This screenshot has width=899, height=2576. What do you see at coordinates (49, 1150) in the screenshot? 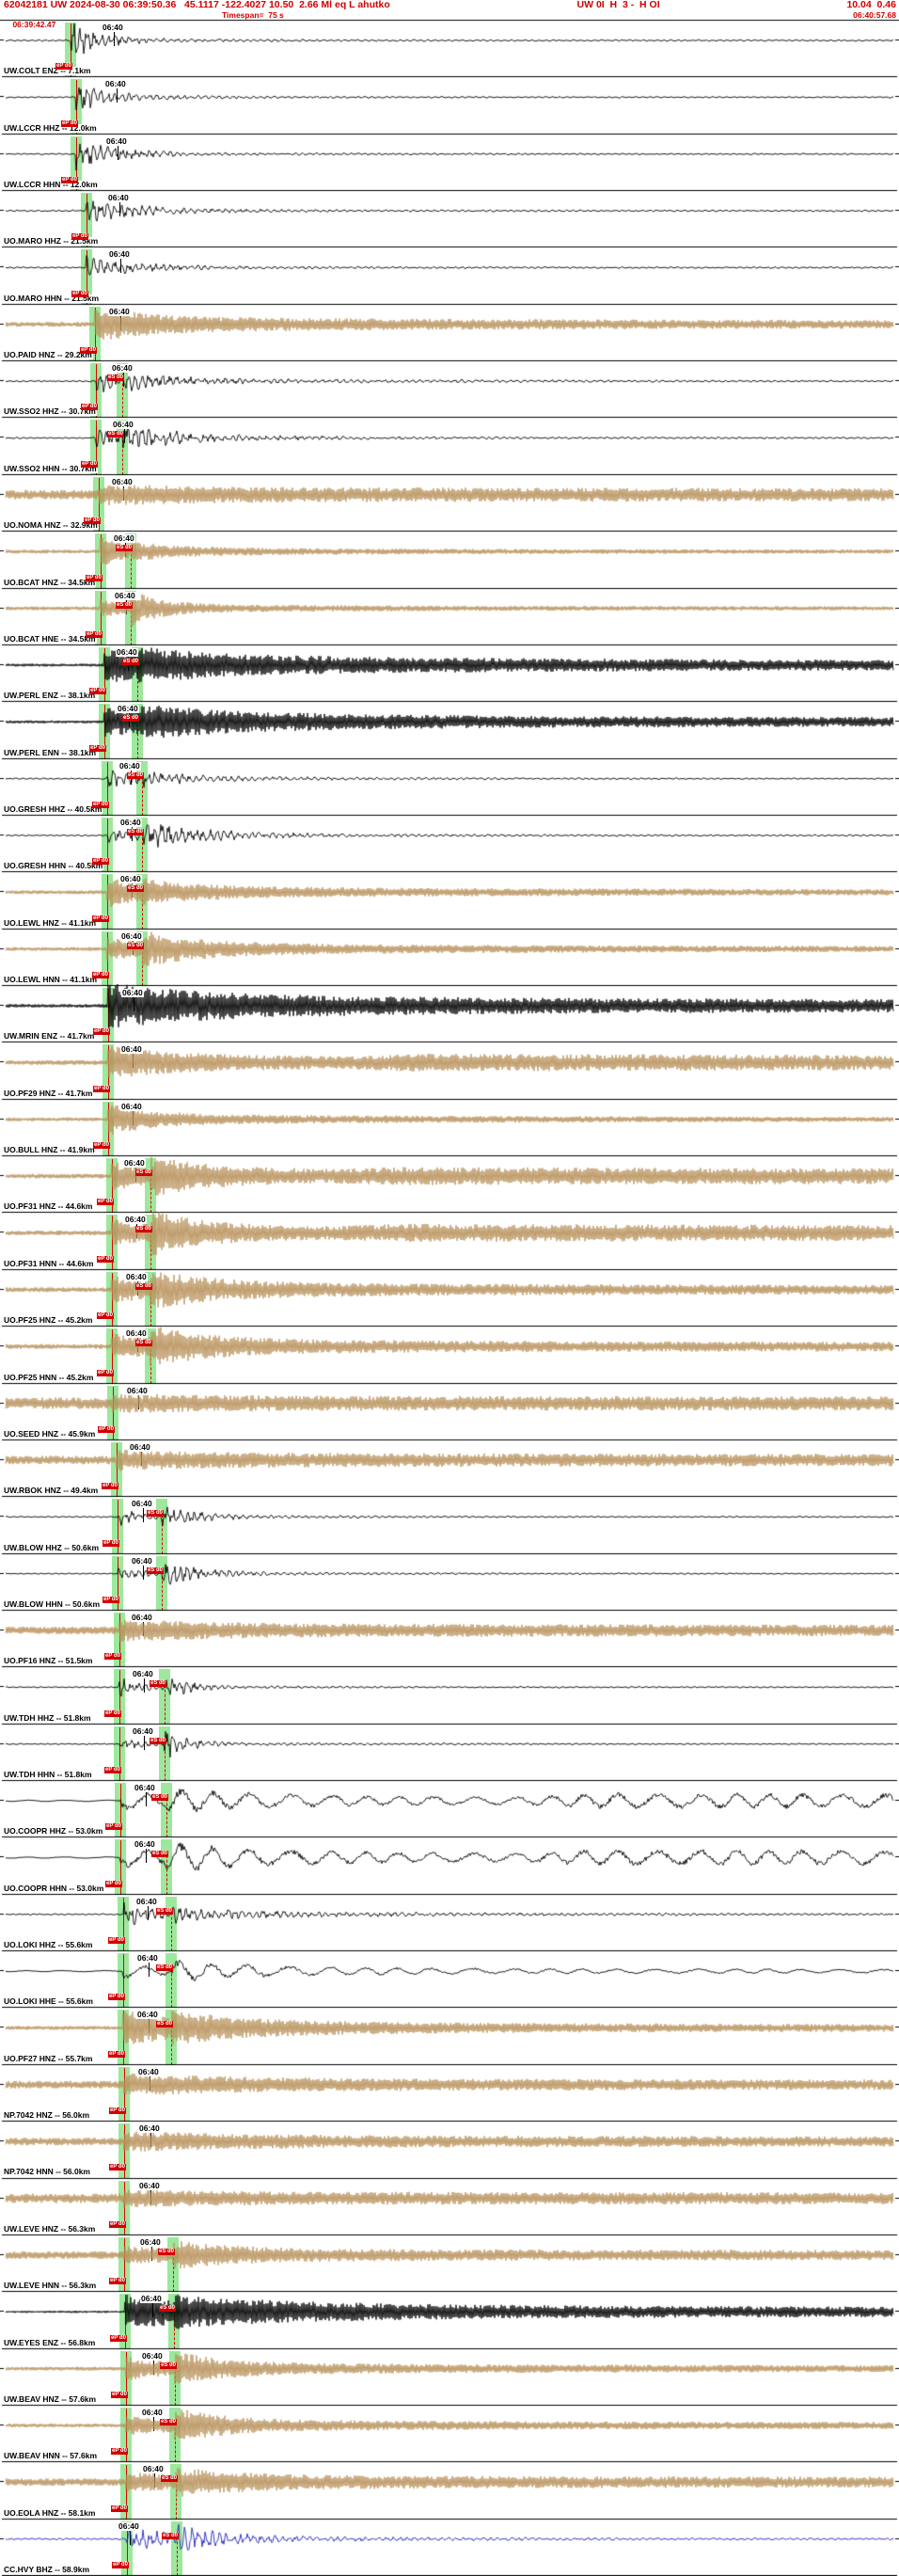
I see `station-label: UO.BULL HNZ -- 41.9km` at bounding box center [49, 1150].